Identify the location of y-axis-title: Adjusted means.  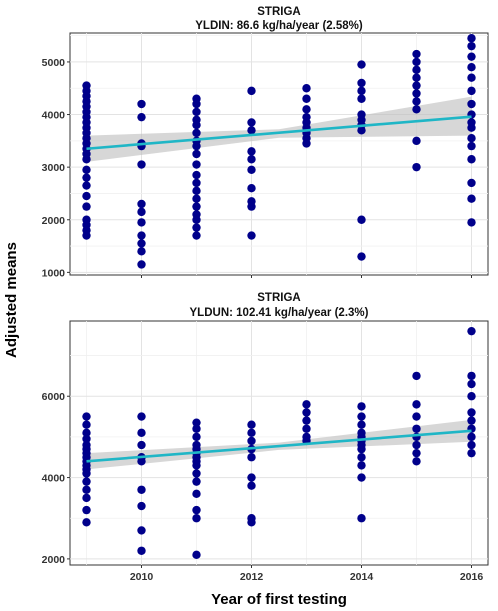
(11, 300).